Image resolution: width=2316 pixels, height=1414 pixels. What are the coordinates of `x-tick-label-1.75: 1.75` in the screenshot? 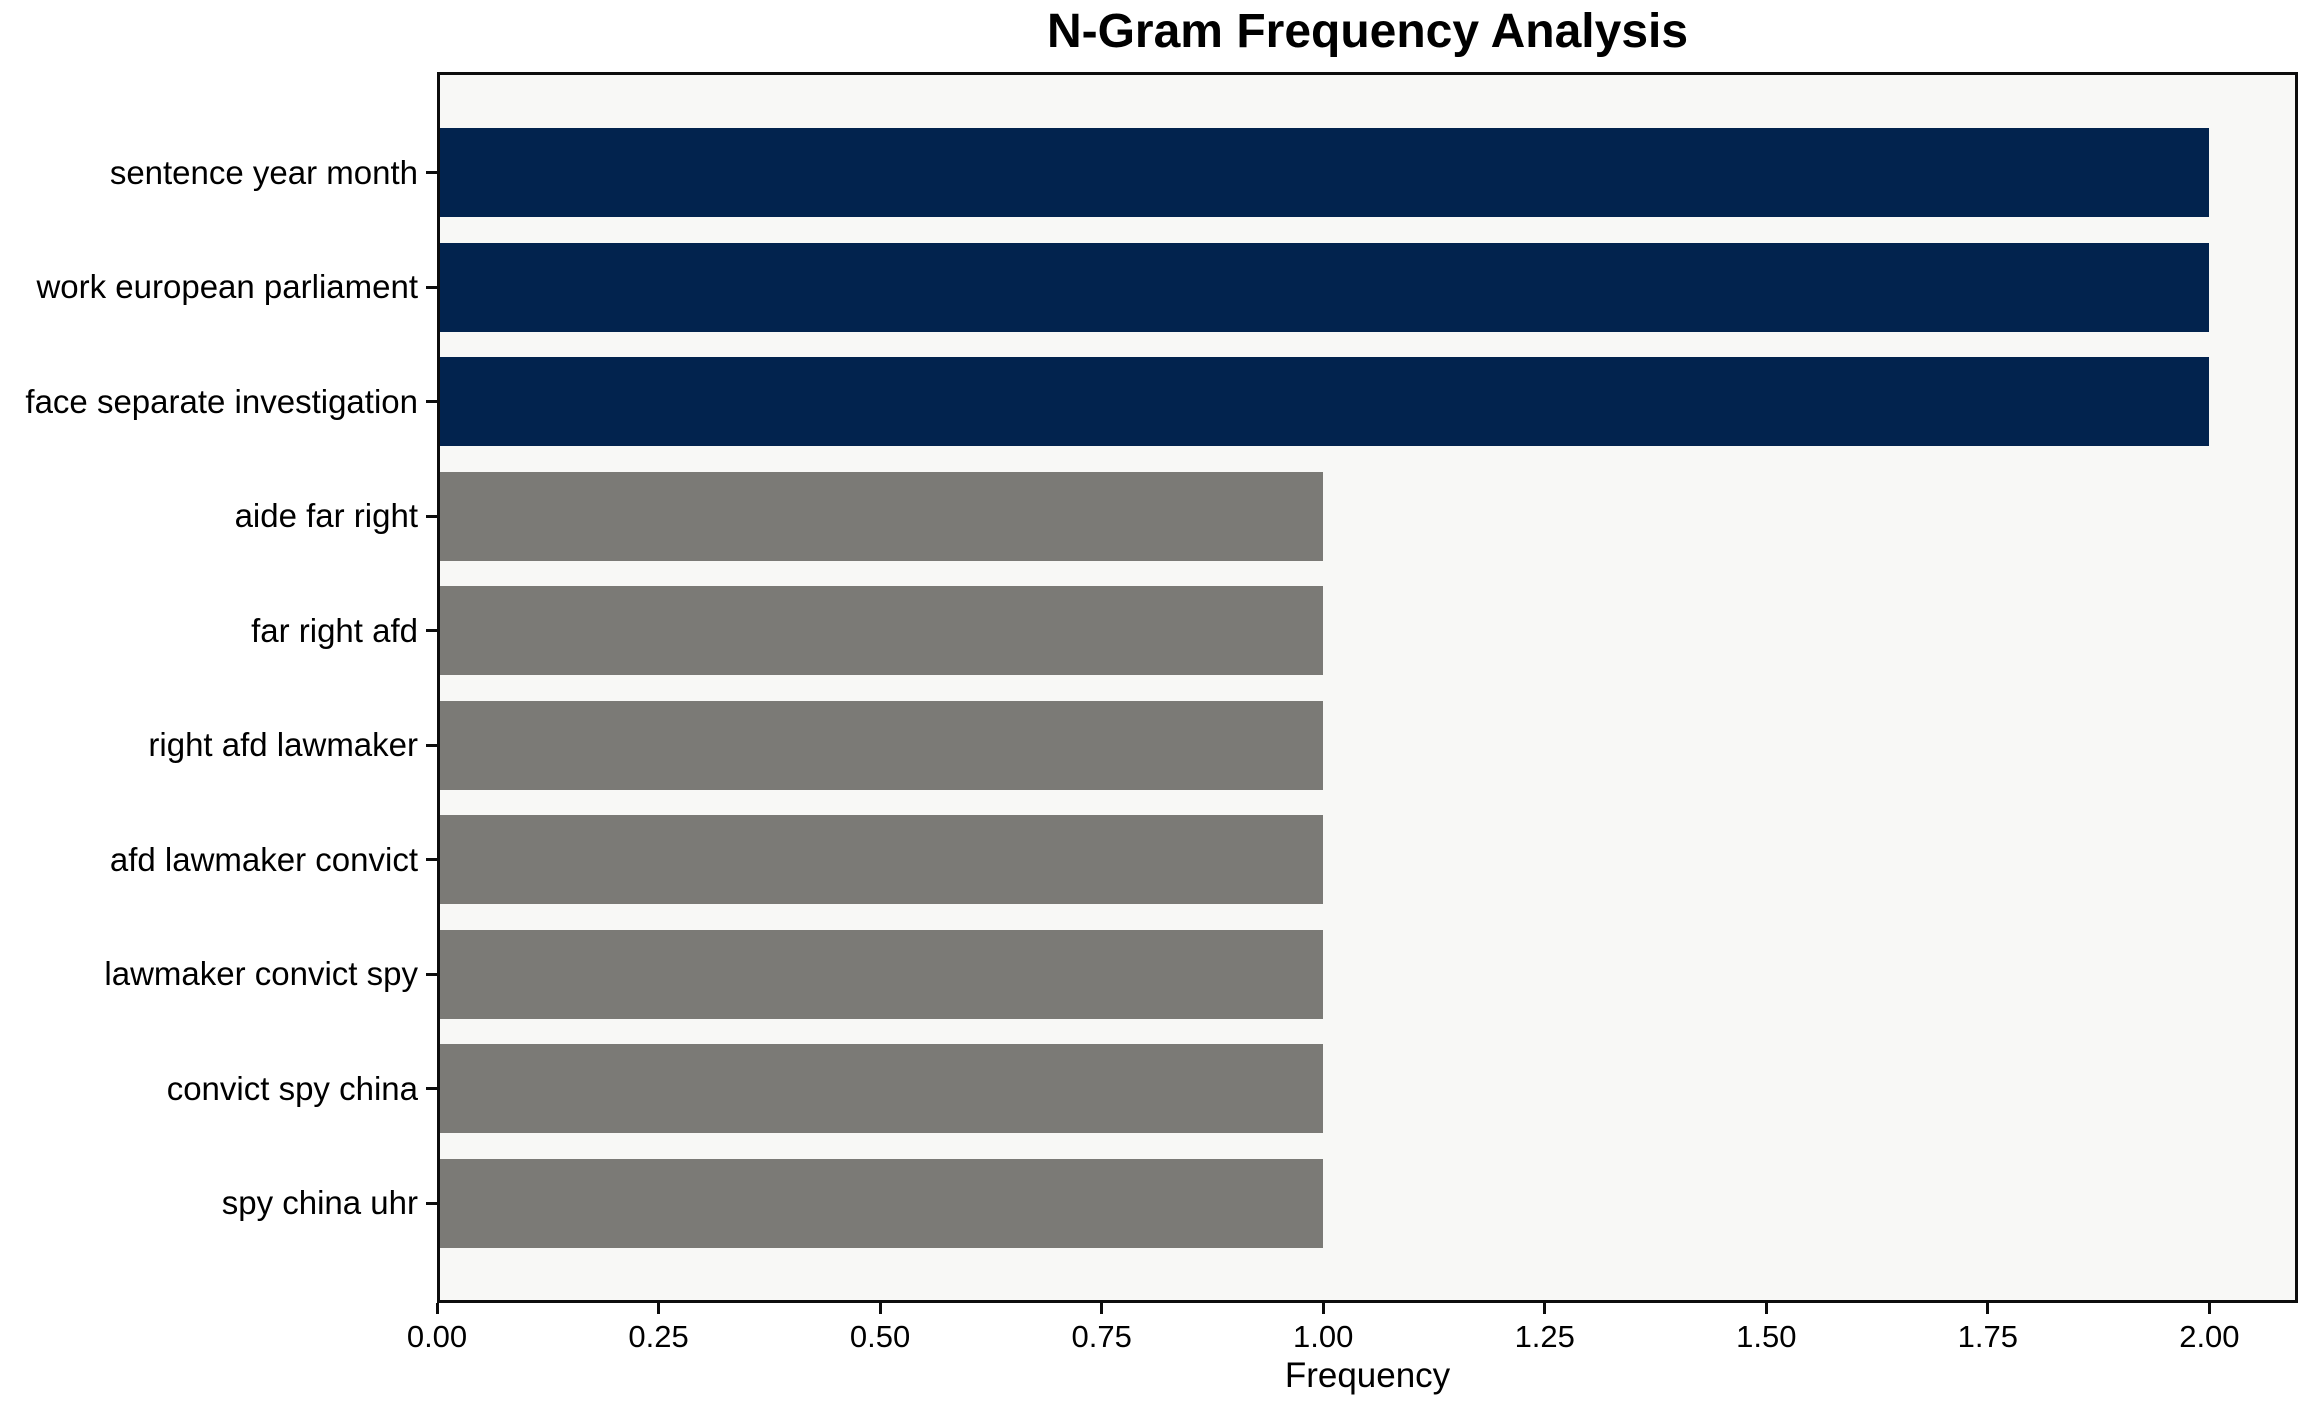 It's located at (1987, 1336).